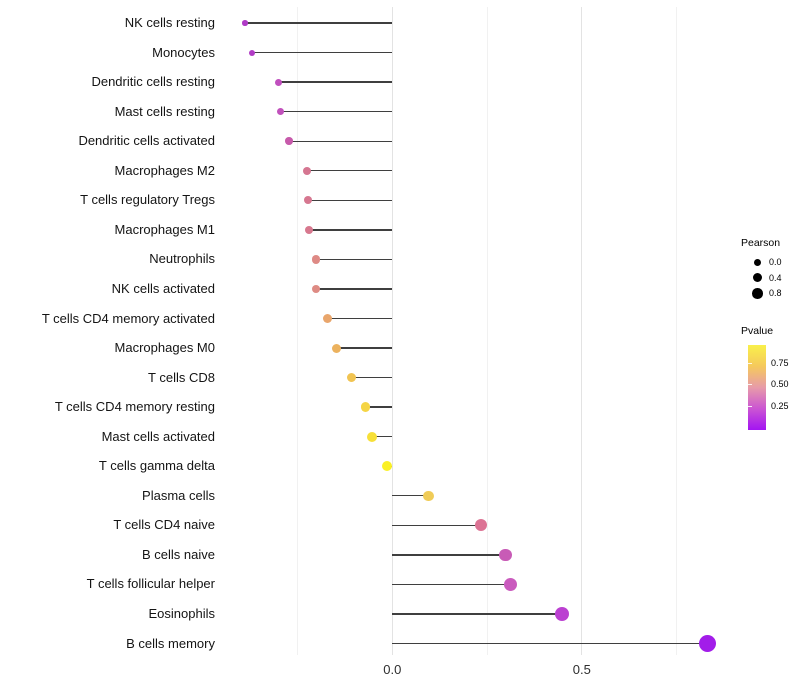 The height and width of the screenshot is (700, 800). What do you see at coordinates (757, 331) in the screenshot?
I see `pvalue-legend-title: Pvalue` at bounding box center [757, 331].